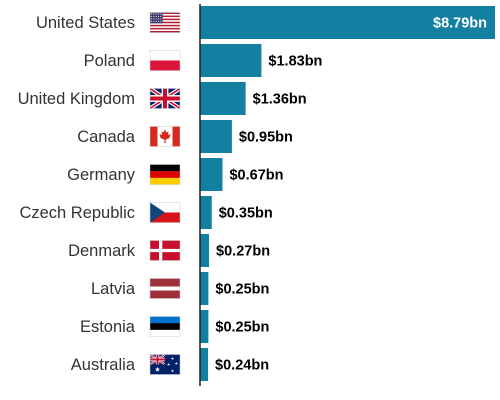 The height and width of the screenshot is (400, 500). Describe the element at coordinates (106, 137) in the screenshot. I see `category-label: Canada` at that location.